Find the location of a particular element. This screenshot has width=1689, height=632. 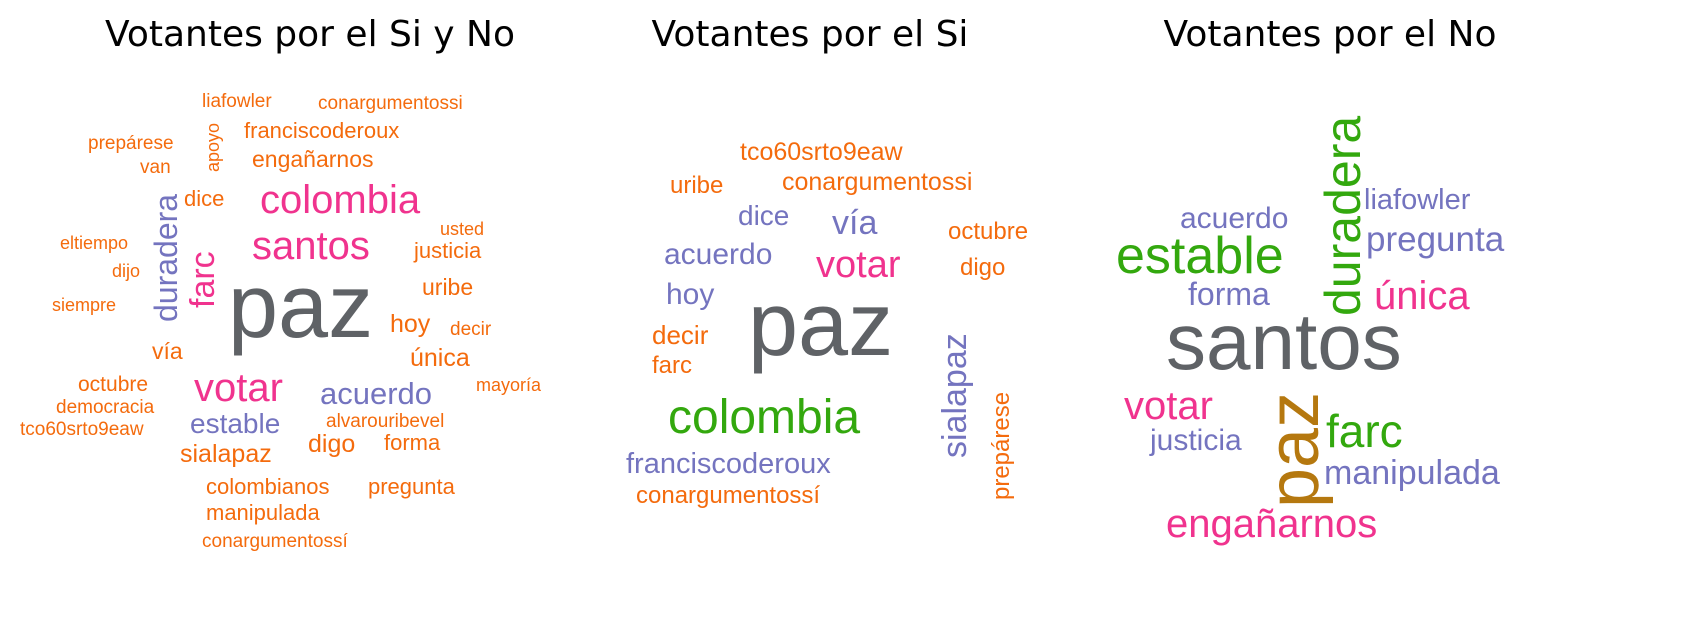

panel-title: Votantes por el Si is located at coordinates (810, 34).